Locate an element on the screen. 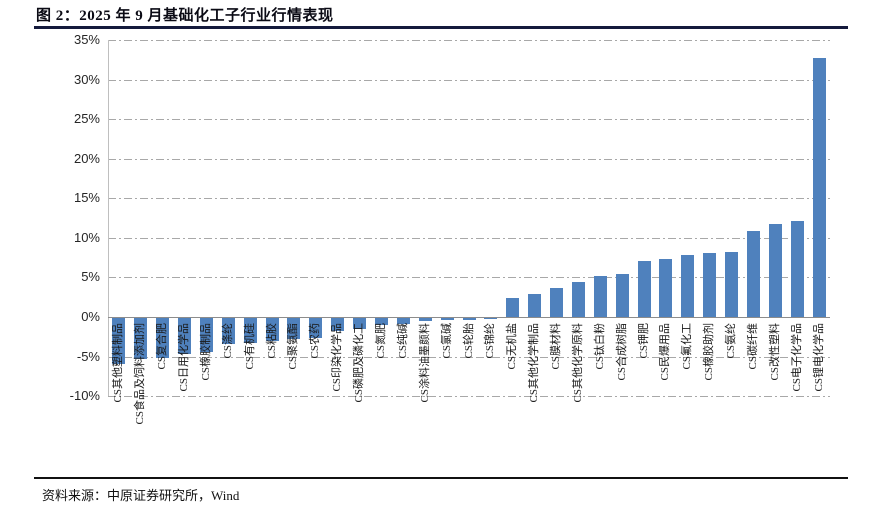 Image resolution: width=882 pixels, height=511 pixels. category-label: CS钾肥 is located at coordinates (643, 341).